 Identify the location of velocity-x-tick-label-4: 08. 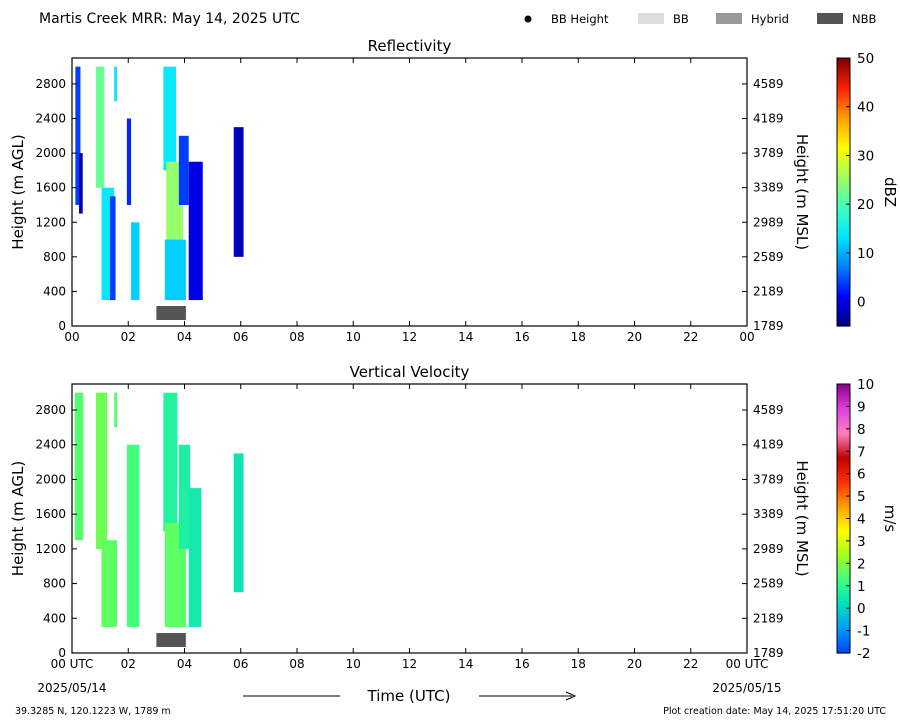
(296, 664).